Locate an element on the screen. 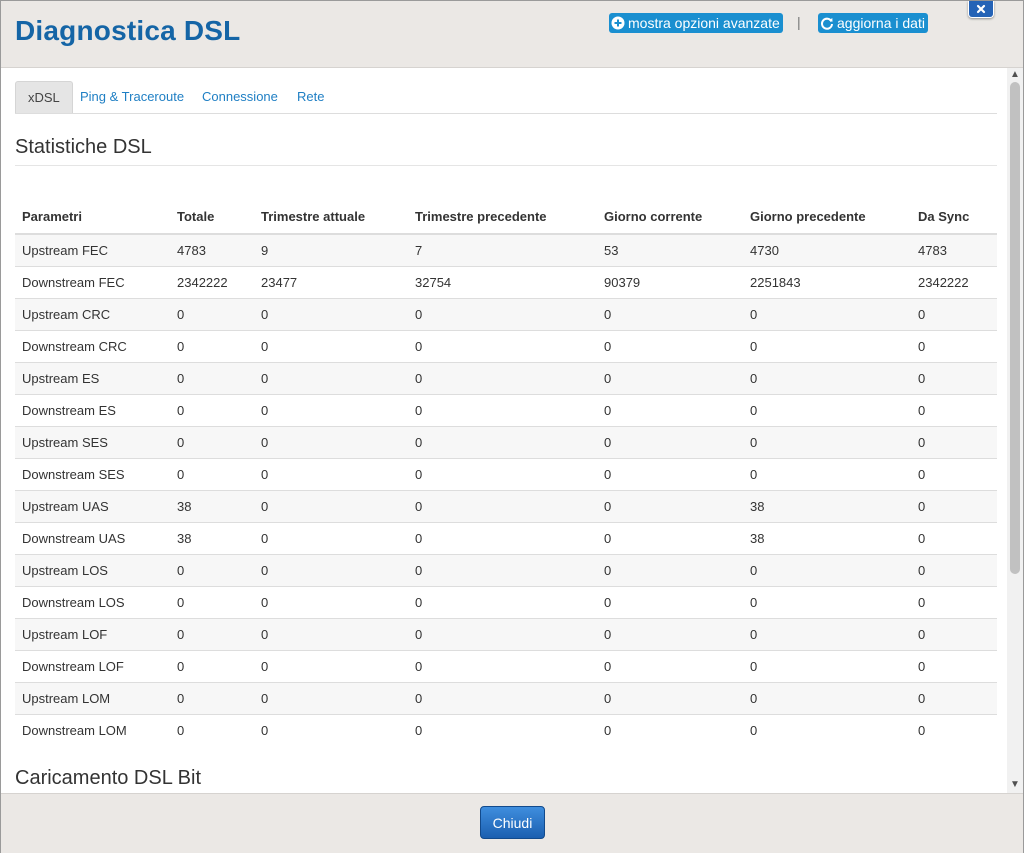 Image resolution: width=1024 pixels, height=853 pixels. vertical-scrollbar: ▲ ▼ is located at coordinates (1015, 430).